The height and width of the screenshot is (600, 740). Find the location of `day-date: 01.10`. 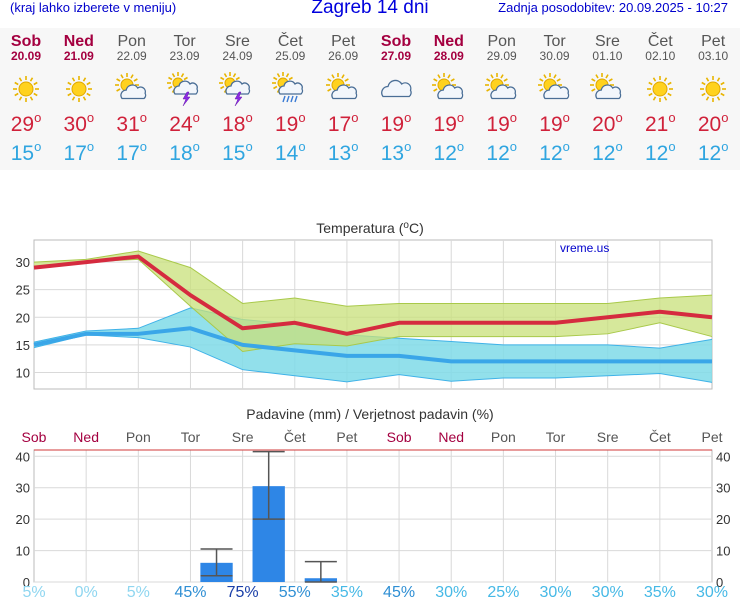

day-date: 01.10 is located at coordinates (607, 56).